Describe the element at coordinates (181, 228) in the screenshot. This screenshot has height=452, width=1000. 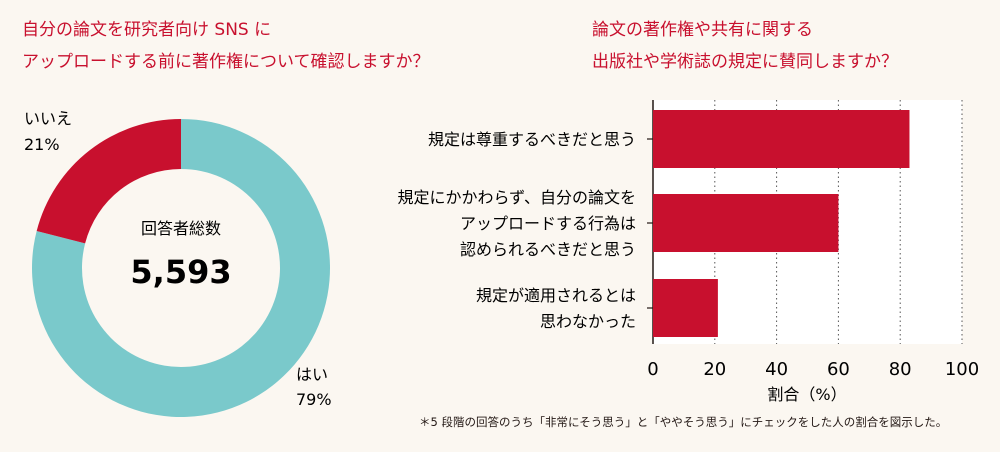
I see `donut-center-label: 回答者総数` at that location.